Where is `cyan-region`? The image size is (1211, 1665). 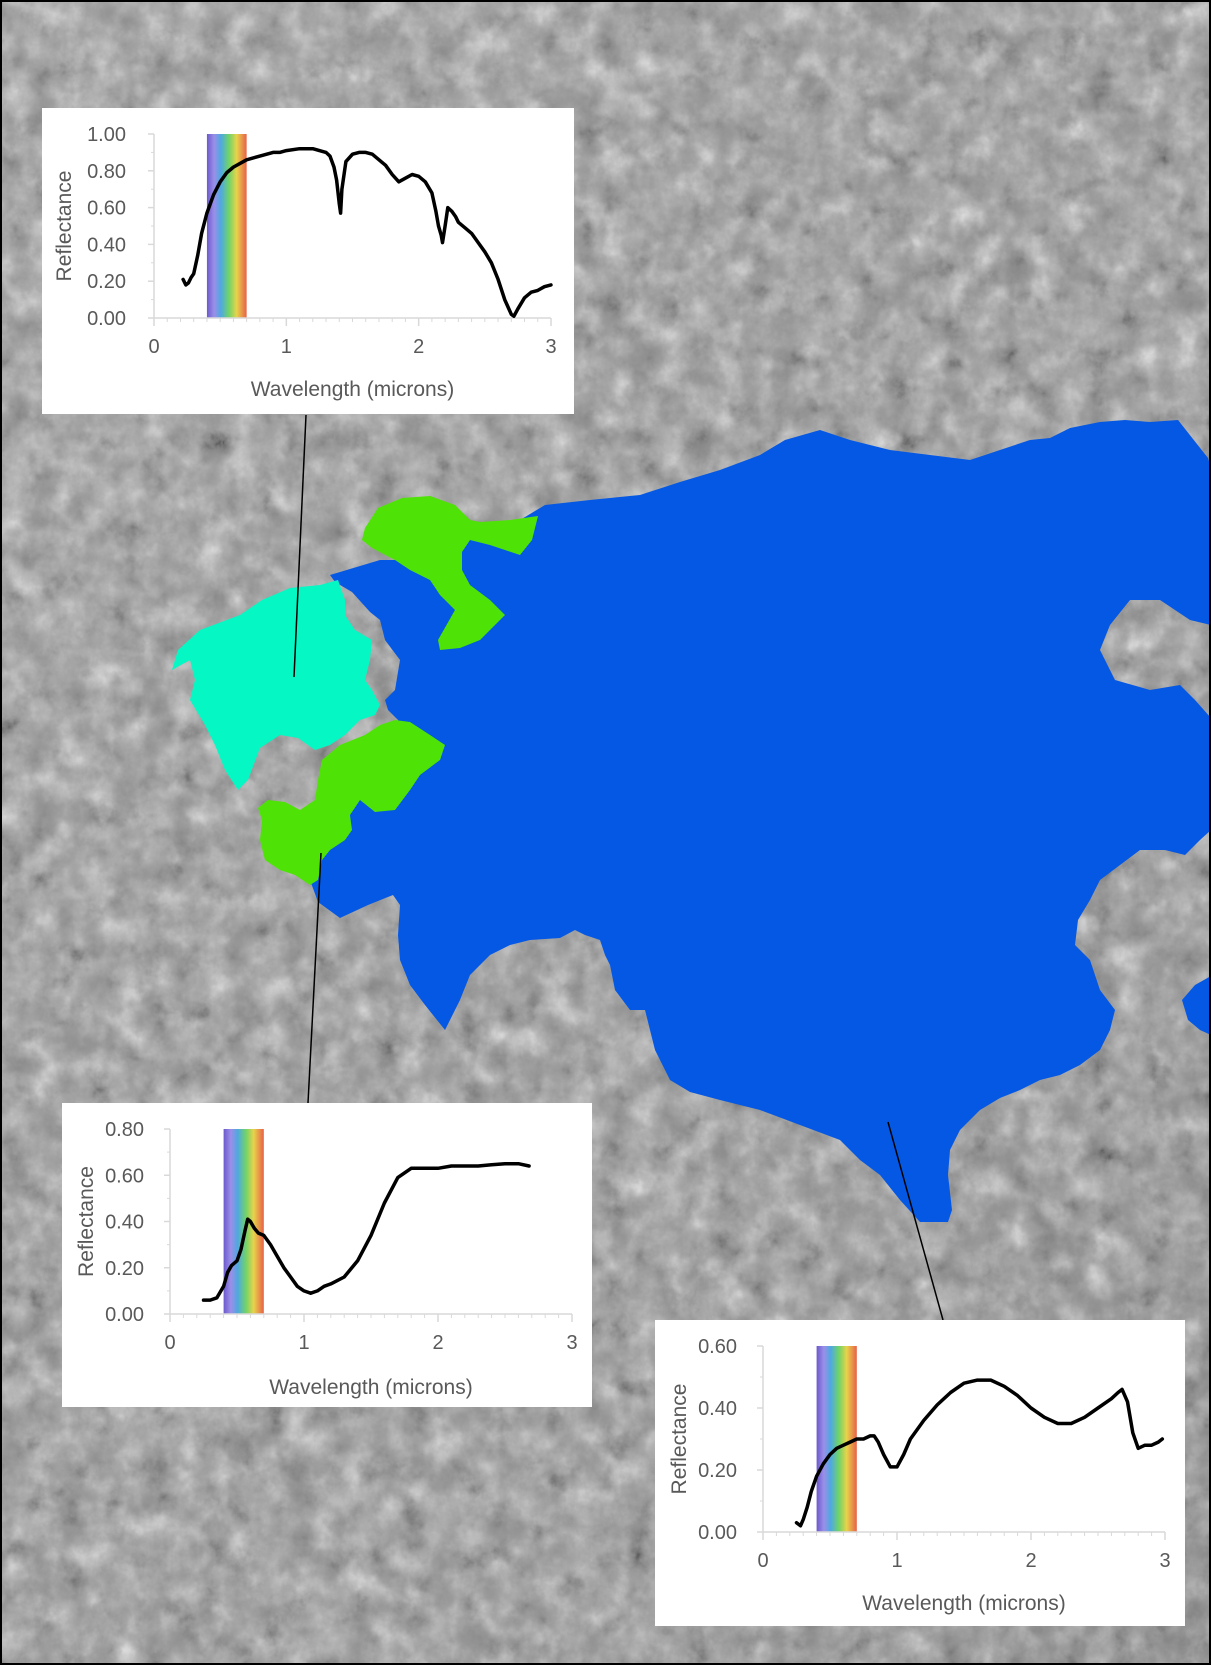
cyan-region is located at coordinates (276, 685).